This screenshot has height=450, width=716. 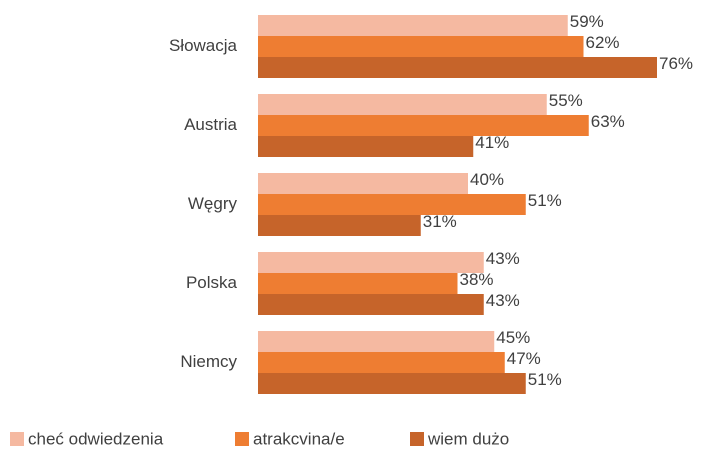 I want to click on value-label: 31%, so click(x=440, y=221).